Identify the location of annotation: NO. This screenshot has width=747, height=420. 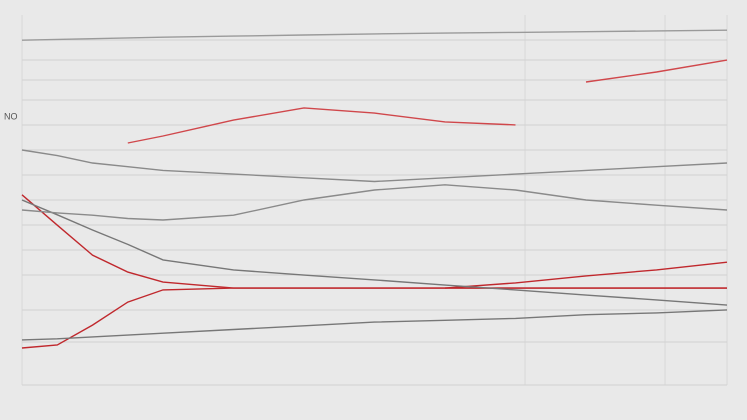
(11, 116).